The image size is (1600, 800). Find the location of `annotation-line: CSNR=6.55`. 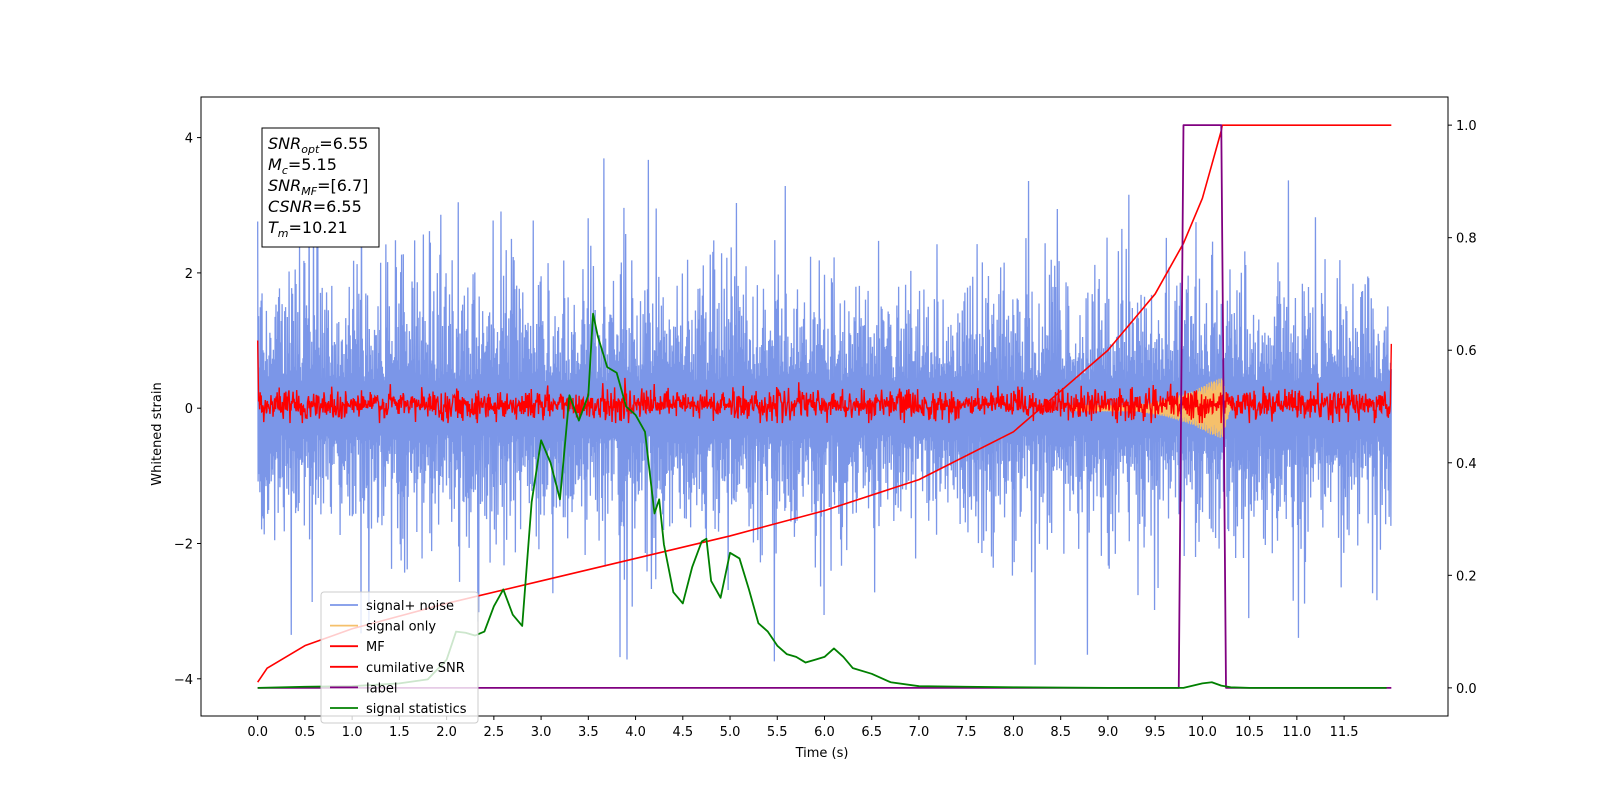

annotation-line: CSNR=6.55 is located at coordinates (315, 206).